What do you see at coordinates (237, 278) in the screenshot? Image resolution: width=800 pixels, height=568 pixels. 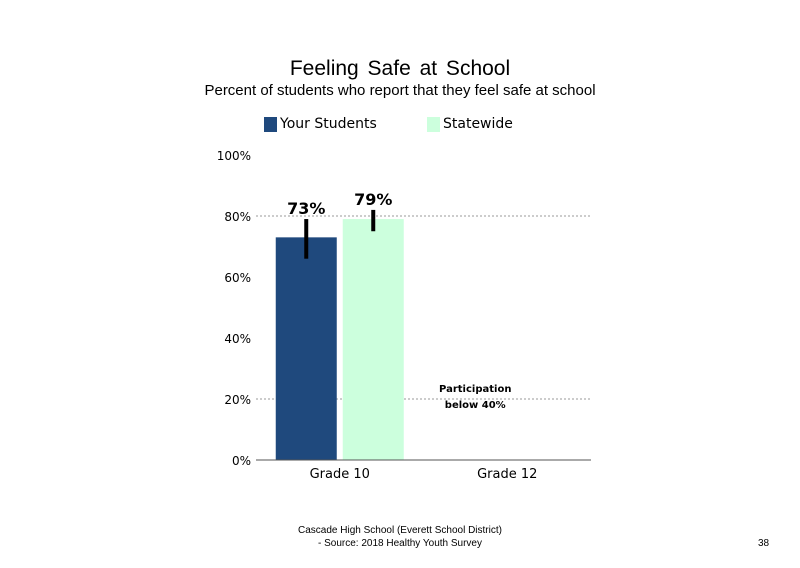 I see `y-tick-label-3: 60%` at bounding box center [237, 278].